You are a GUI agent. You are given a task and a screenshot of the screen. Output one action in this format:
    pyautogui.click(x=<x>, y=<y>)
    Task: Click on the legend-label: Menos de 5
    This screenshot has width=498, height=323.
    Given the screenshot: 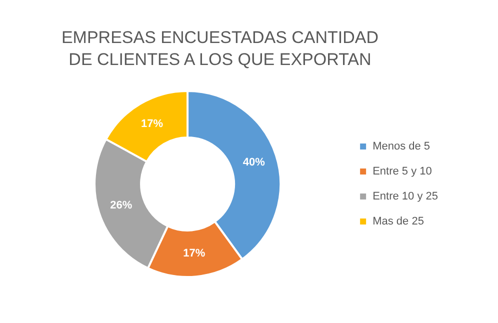 What is the action you would take?
    pyautogui.click(x=401, y=146)
    